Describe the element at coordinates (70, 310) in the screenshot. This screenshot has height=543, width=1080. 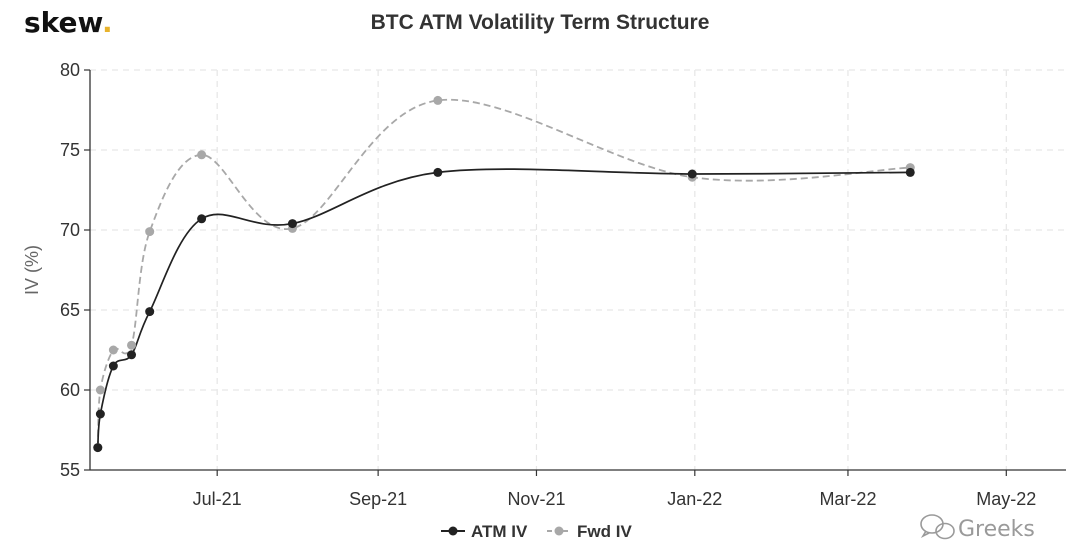
I see `y-tick-label: 65` at that location.